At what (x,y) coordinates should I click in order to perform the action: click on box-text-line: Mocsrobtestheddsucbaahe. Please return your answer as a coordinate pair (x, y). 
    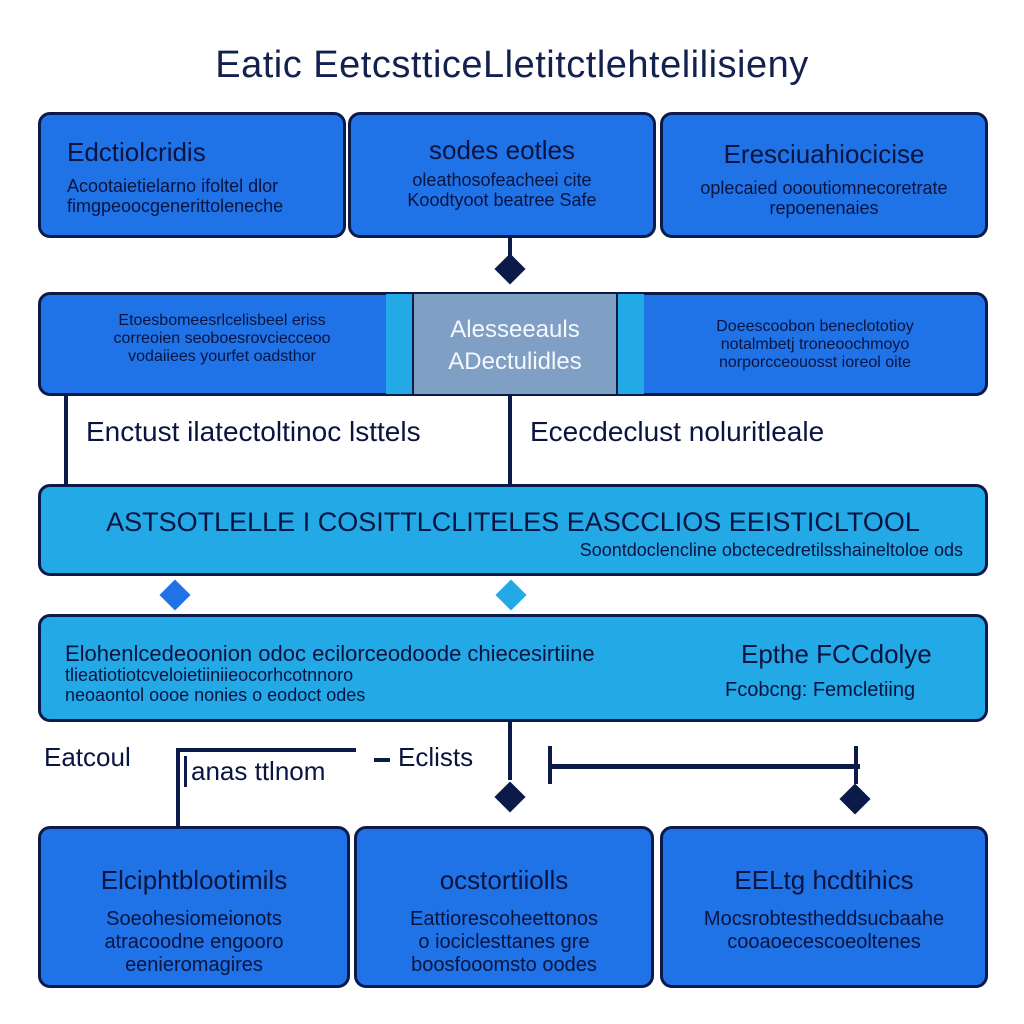
    Looking at the image, I should click on (824, 919).